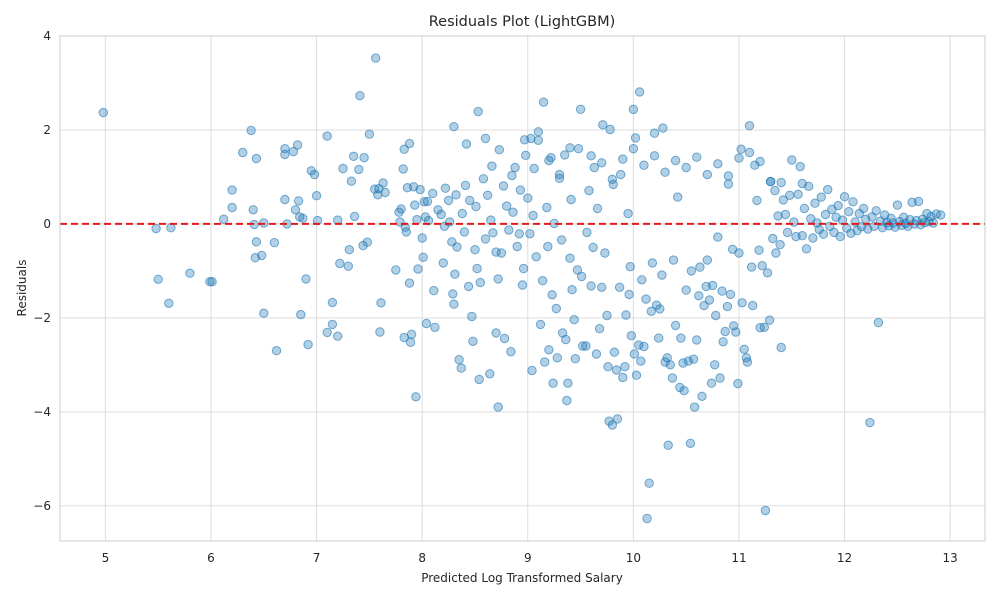  I want to click on chart-title: Residuals Plot (LightGBM), so click(522, 22).